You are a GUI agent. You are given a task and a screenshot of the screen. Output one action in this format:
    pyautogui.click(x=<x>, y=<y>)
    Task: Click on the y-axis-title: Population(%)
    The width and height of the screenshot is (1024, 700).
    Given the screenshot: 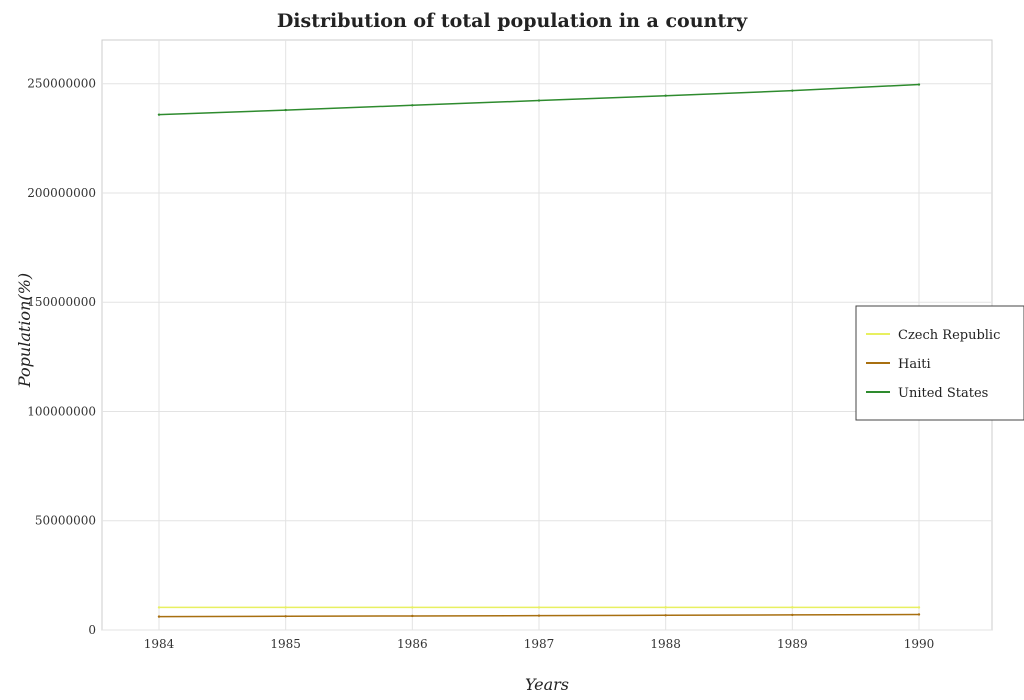 What is the action you would take?
    pyautogui.click(x=24, y=330)
    